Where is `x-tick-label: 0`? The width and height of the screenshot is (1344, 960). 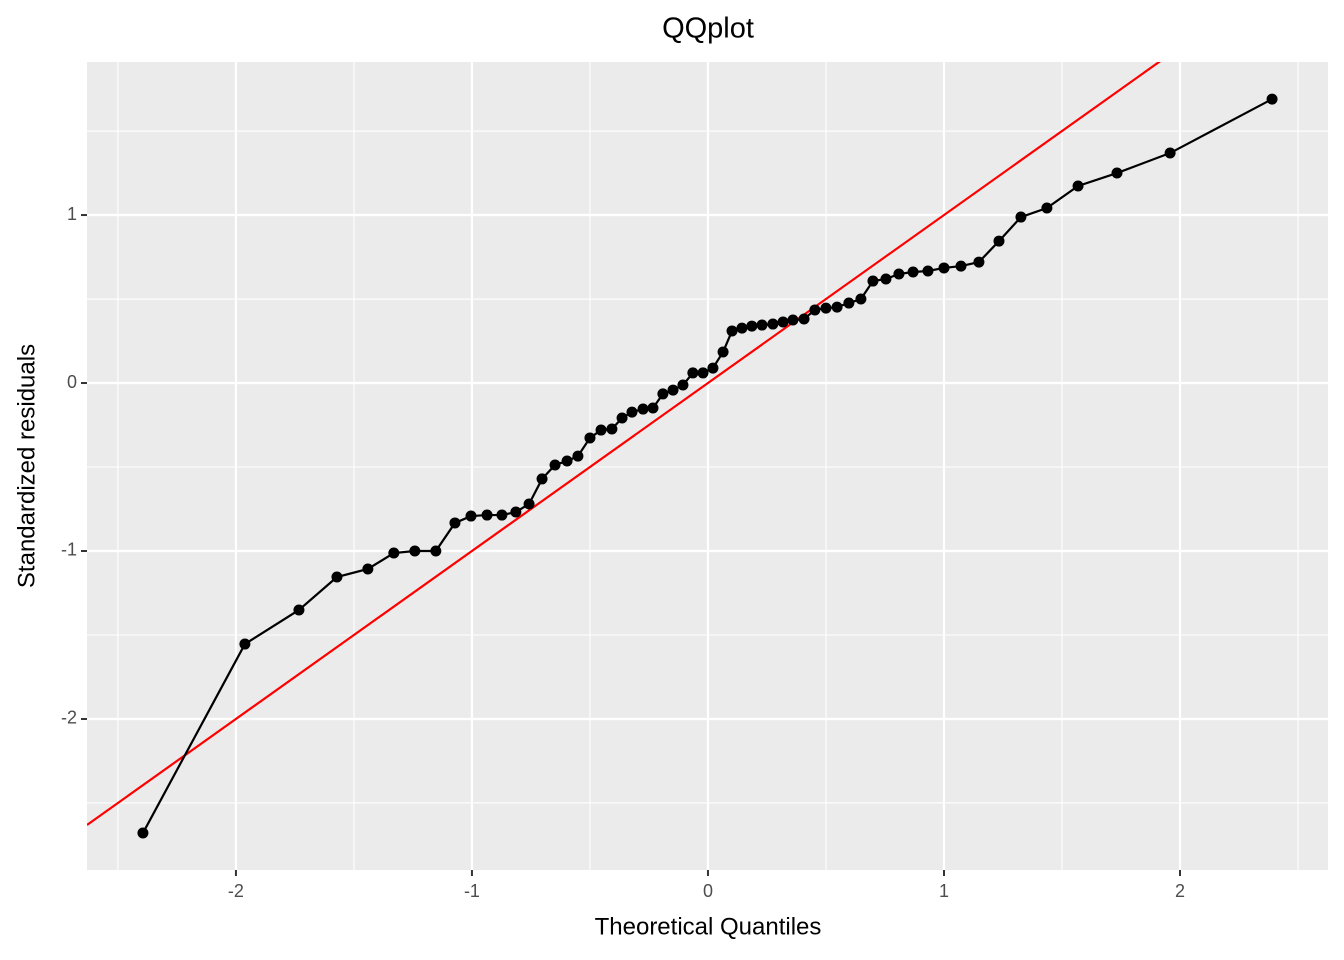 x-tick-label: 0 is located at coordinates (708, 891).